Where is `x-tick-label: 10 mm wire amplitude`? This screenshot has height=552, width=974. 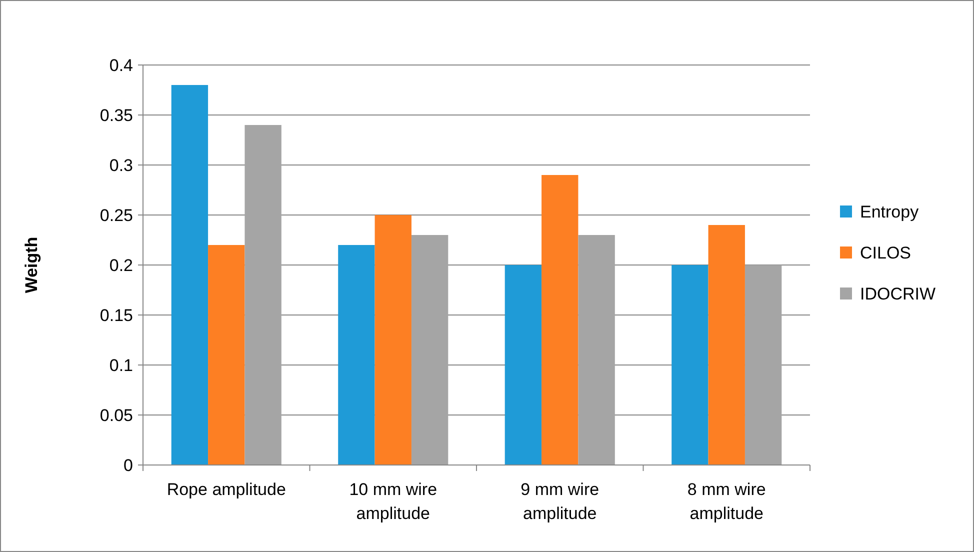 x-tick-label: 10 mm wire amplitude is located at coordinates (393, 501).